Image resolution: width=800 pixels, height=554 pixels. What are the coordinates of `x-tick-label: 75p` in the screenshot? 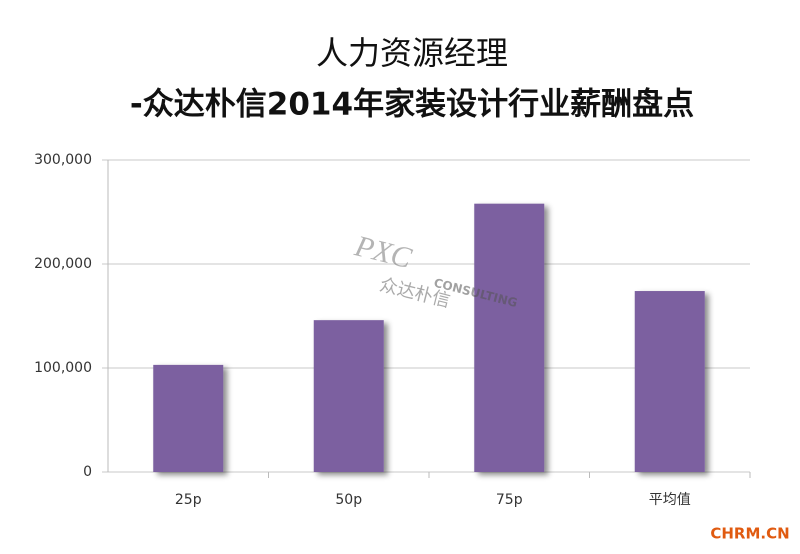 It's located at (509, 500).